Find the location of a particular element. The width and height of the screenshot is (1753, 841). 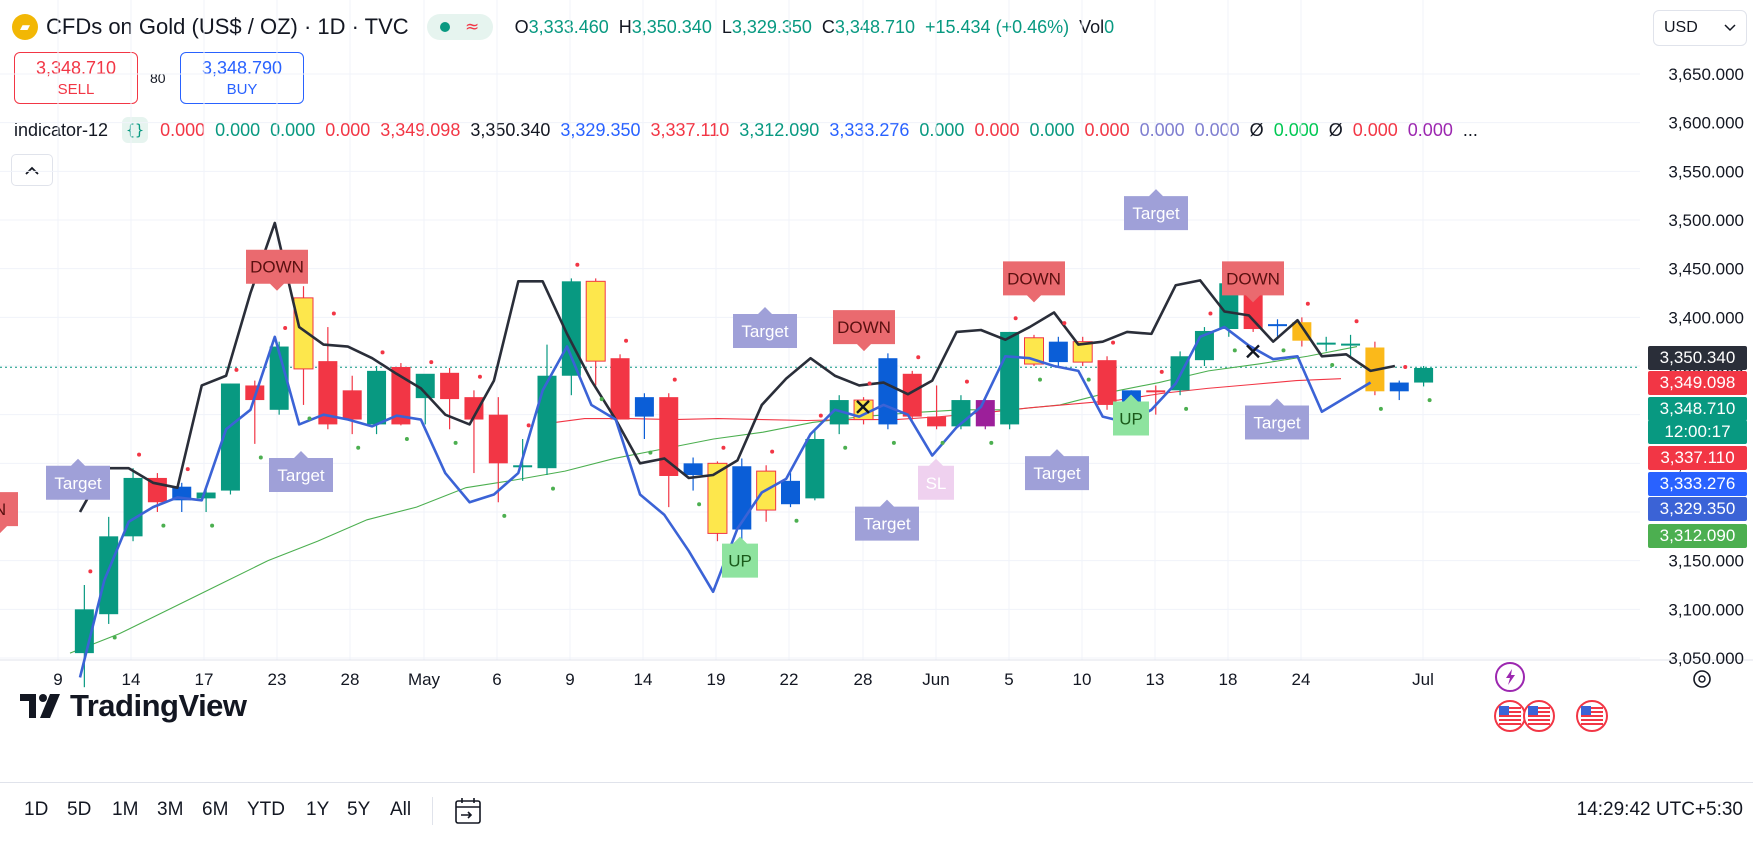

collapse-legend-button is located at coordinates (32, 170).